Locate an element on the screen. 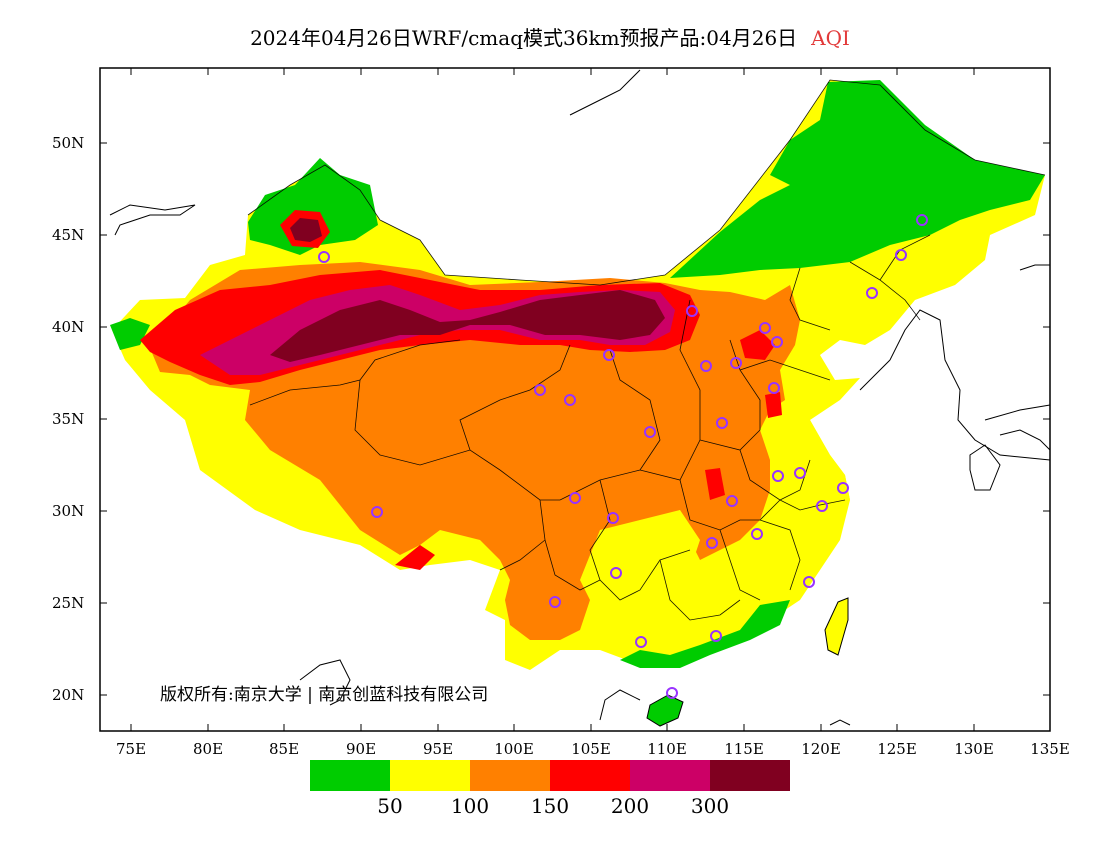  lon-label-115e: 115E is located at coordinates (744, 749).